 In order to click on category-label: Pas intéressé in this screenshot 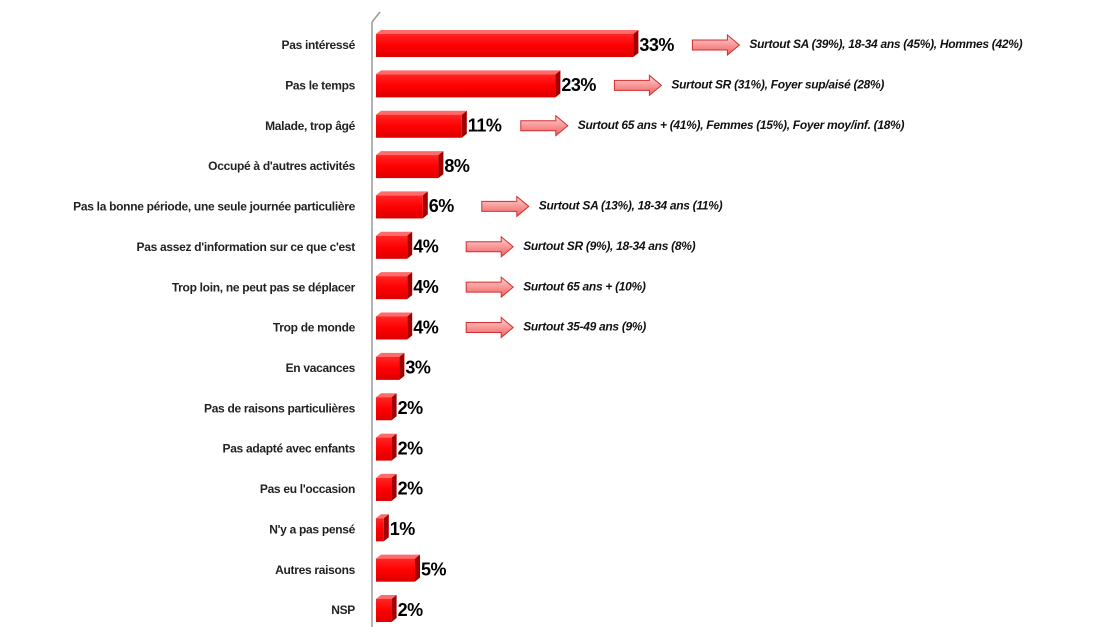, I will do `click(319, 45)`.